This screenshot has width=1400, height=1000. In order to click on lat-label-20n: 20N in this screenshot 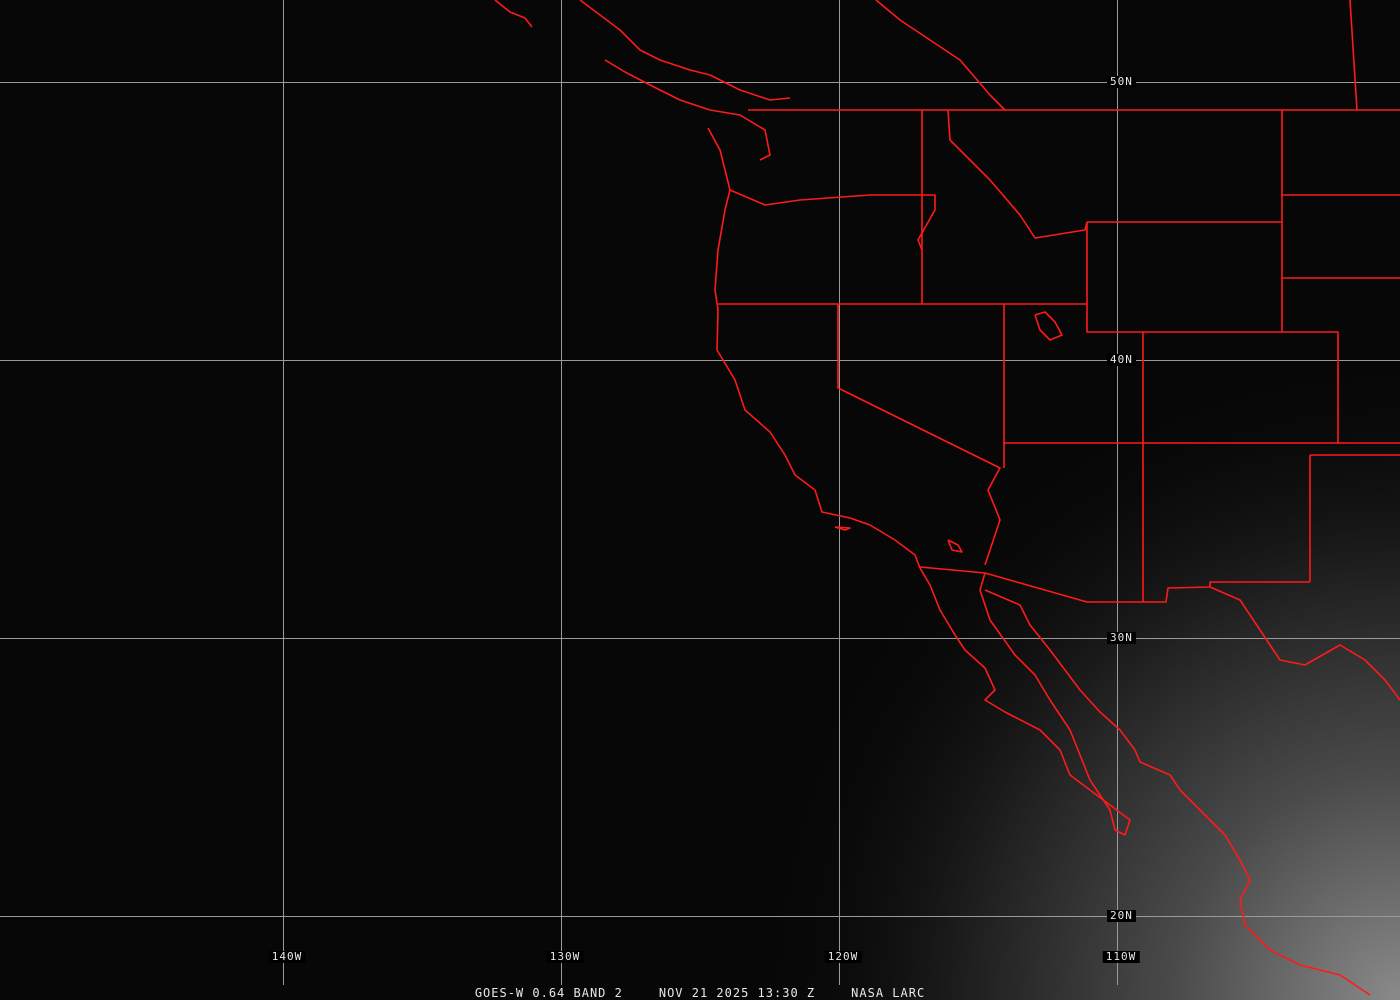, I will do `click(1121, 916)`.